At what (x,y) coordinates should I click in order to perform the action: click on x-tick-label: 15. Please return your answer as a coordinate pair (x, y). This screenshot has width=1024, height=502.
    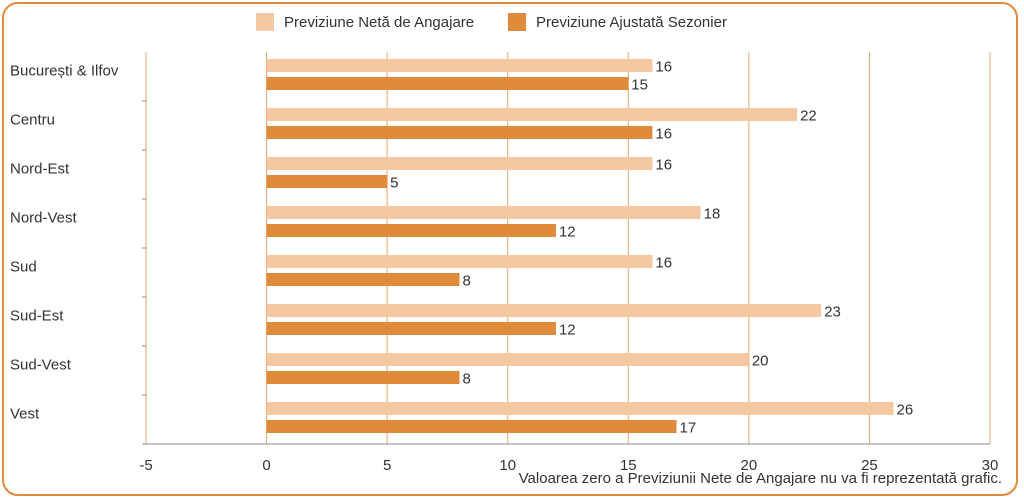
    Looking at the image, I should click on (628, 465).